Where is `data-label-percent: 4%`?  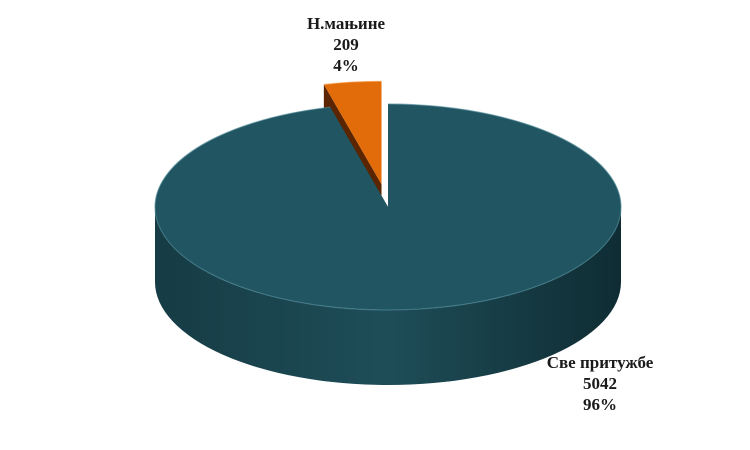 data-label-percent: 4% is located at coordinates (346, 65).